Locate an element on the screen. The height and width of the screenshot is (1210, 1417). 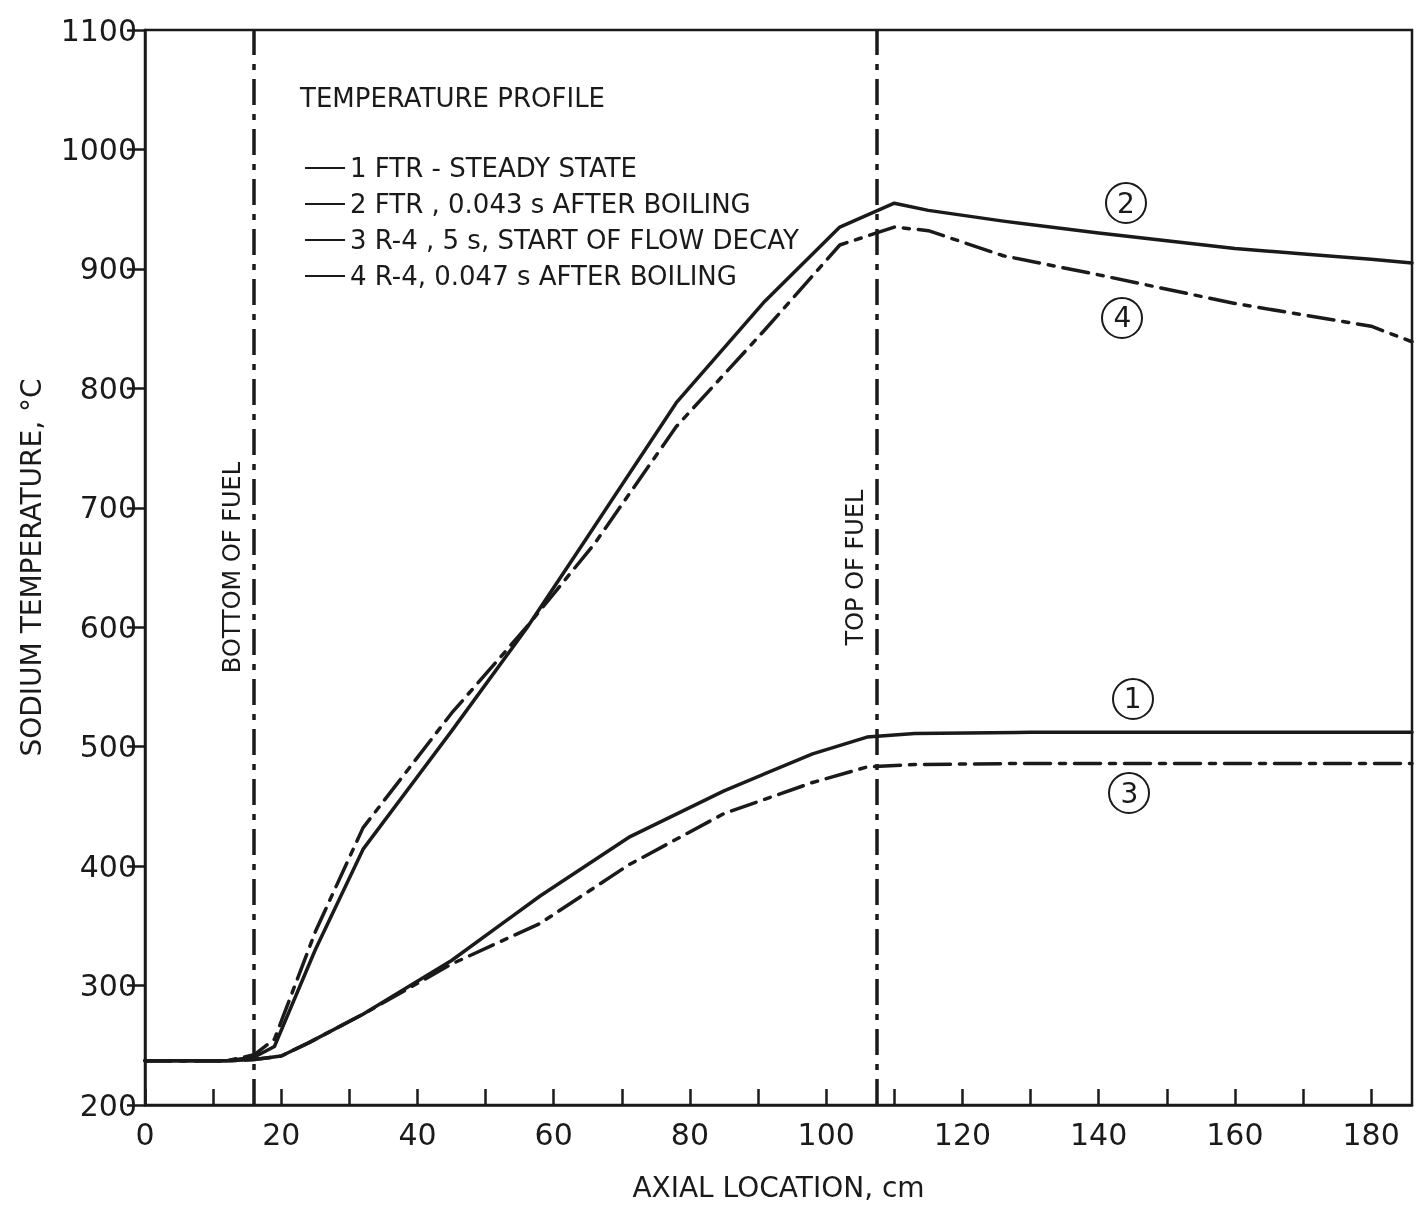
annotation: 3 is located at coordinates (1129, 793).